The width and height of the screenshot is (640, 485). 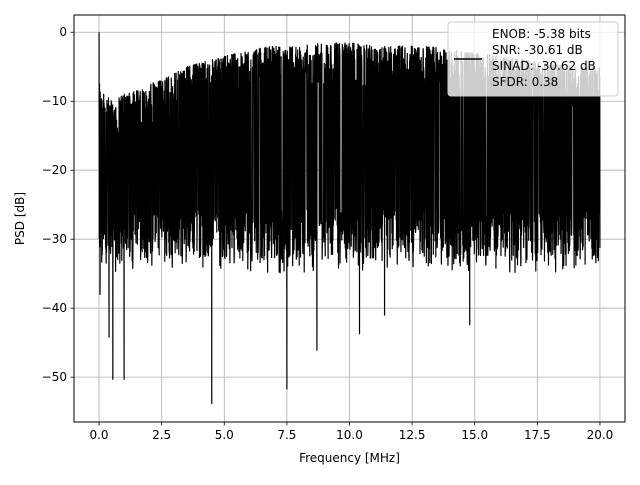 What do you see at coordinates (98, 435) in the screenshot?
I see `x-tick-label: 0.0` at bounding box center [98, 435].